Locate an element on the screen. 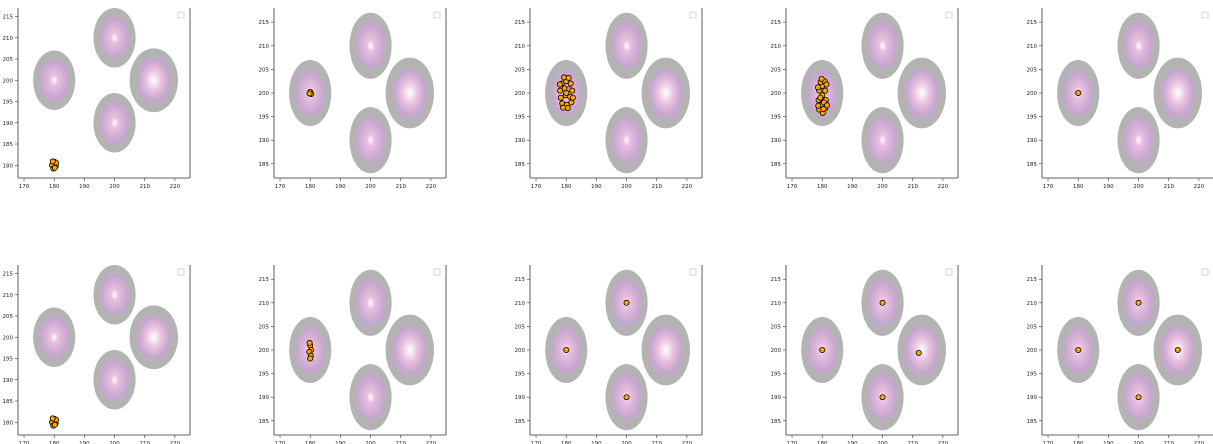 The image size is (1213, 444). subplot-r2-c4: 170 180 190 200 210 220 185 190 195 200 205 210 215 is located at coordinates (865, 354).